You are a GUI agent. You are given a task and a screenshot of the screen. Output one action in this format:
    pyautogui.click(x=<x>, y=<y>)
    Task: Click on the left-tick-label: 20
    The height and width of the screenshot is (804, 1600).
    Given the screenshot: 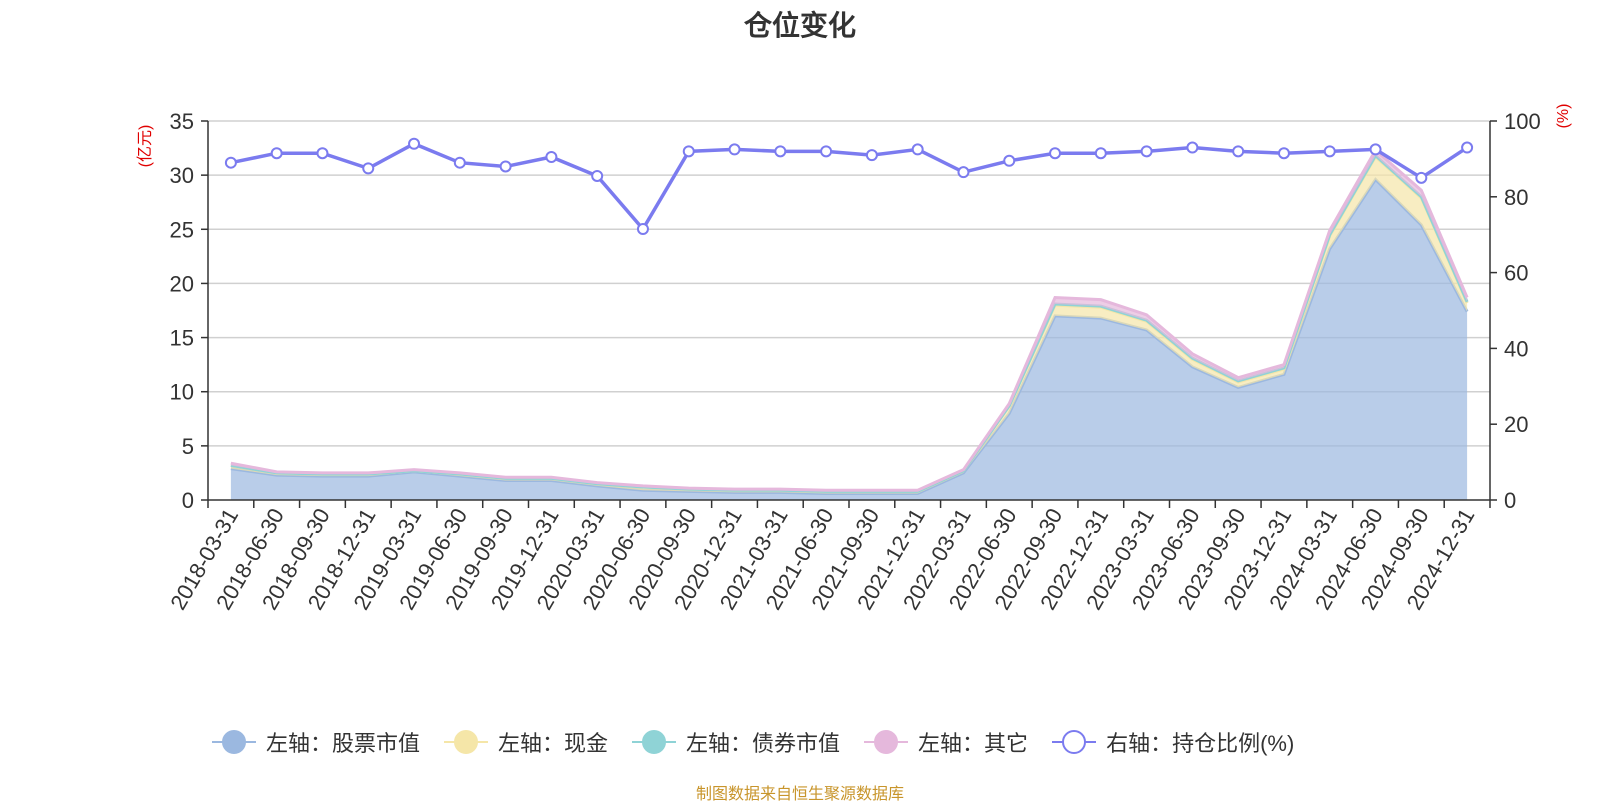 What is the action you would take?
    pyautogui.click(x=182, y=283)
    